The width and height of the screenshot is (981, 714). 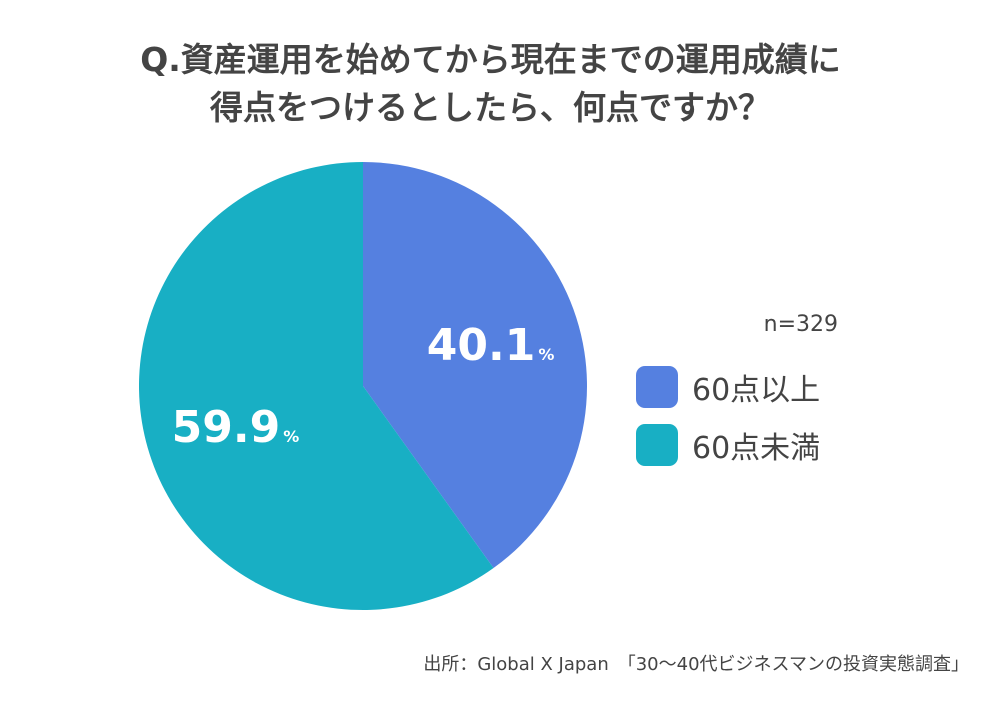 What do you see at coordinates (236, 427) in the screenshot?
I see `pie-label-below-60: 59.9%` at bounding box center [236, 427].